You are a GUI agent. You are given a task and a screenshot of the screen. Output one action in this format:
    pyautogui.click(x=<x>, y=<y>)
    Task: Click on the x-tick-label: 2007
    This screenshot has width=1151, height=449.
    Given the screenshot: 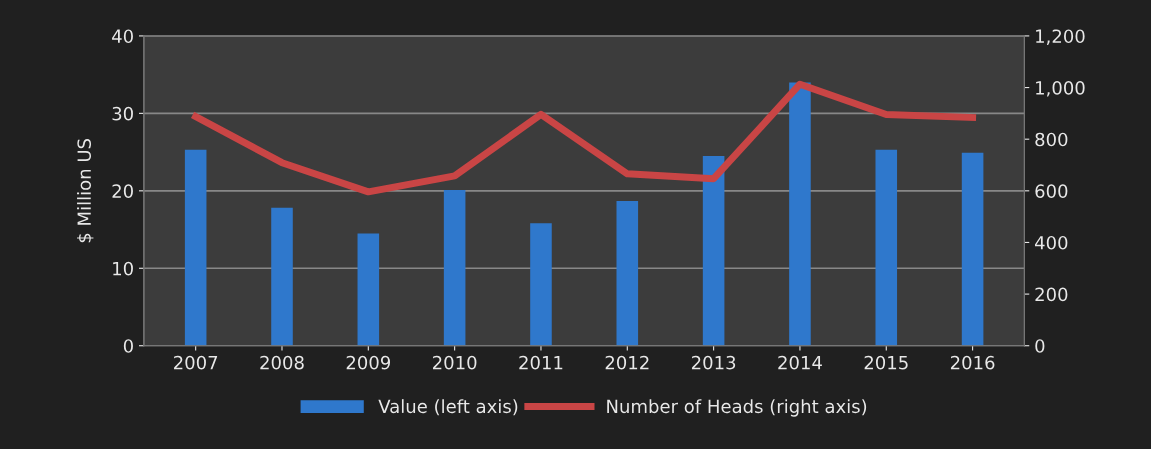 What is the action you would take?
    pyautogui.click(x=196, y=362)
    